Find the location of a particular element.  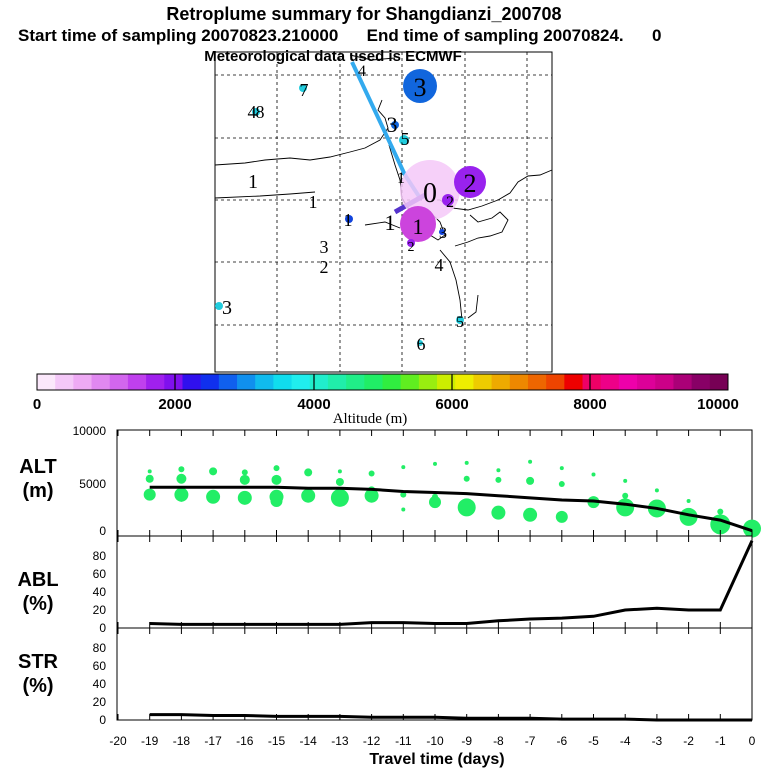

x-tick-label: -19 is located at coordinates (150, 741).